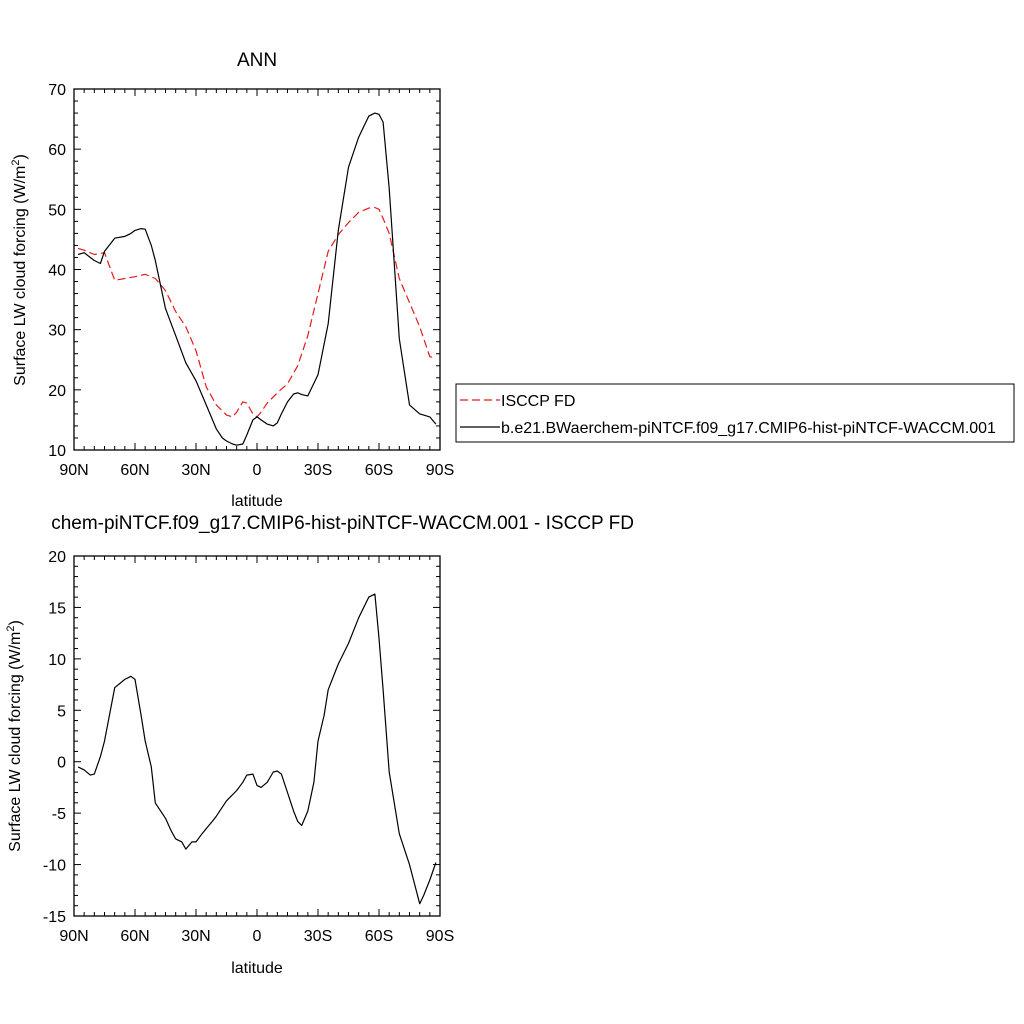 The image size is (1024, 1024). What do you see at coordinates (57, 331) in the screenshot?
I see `y-tick-label: 30` at bounding box center [57, 331].